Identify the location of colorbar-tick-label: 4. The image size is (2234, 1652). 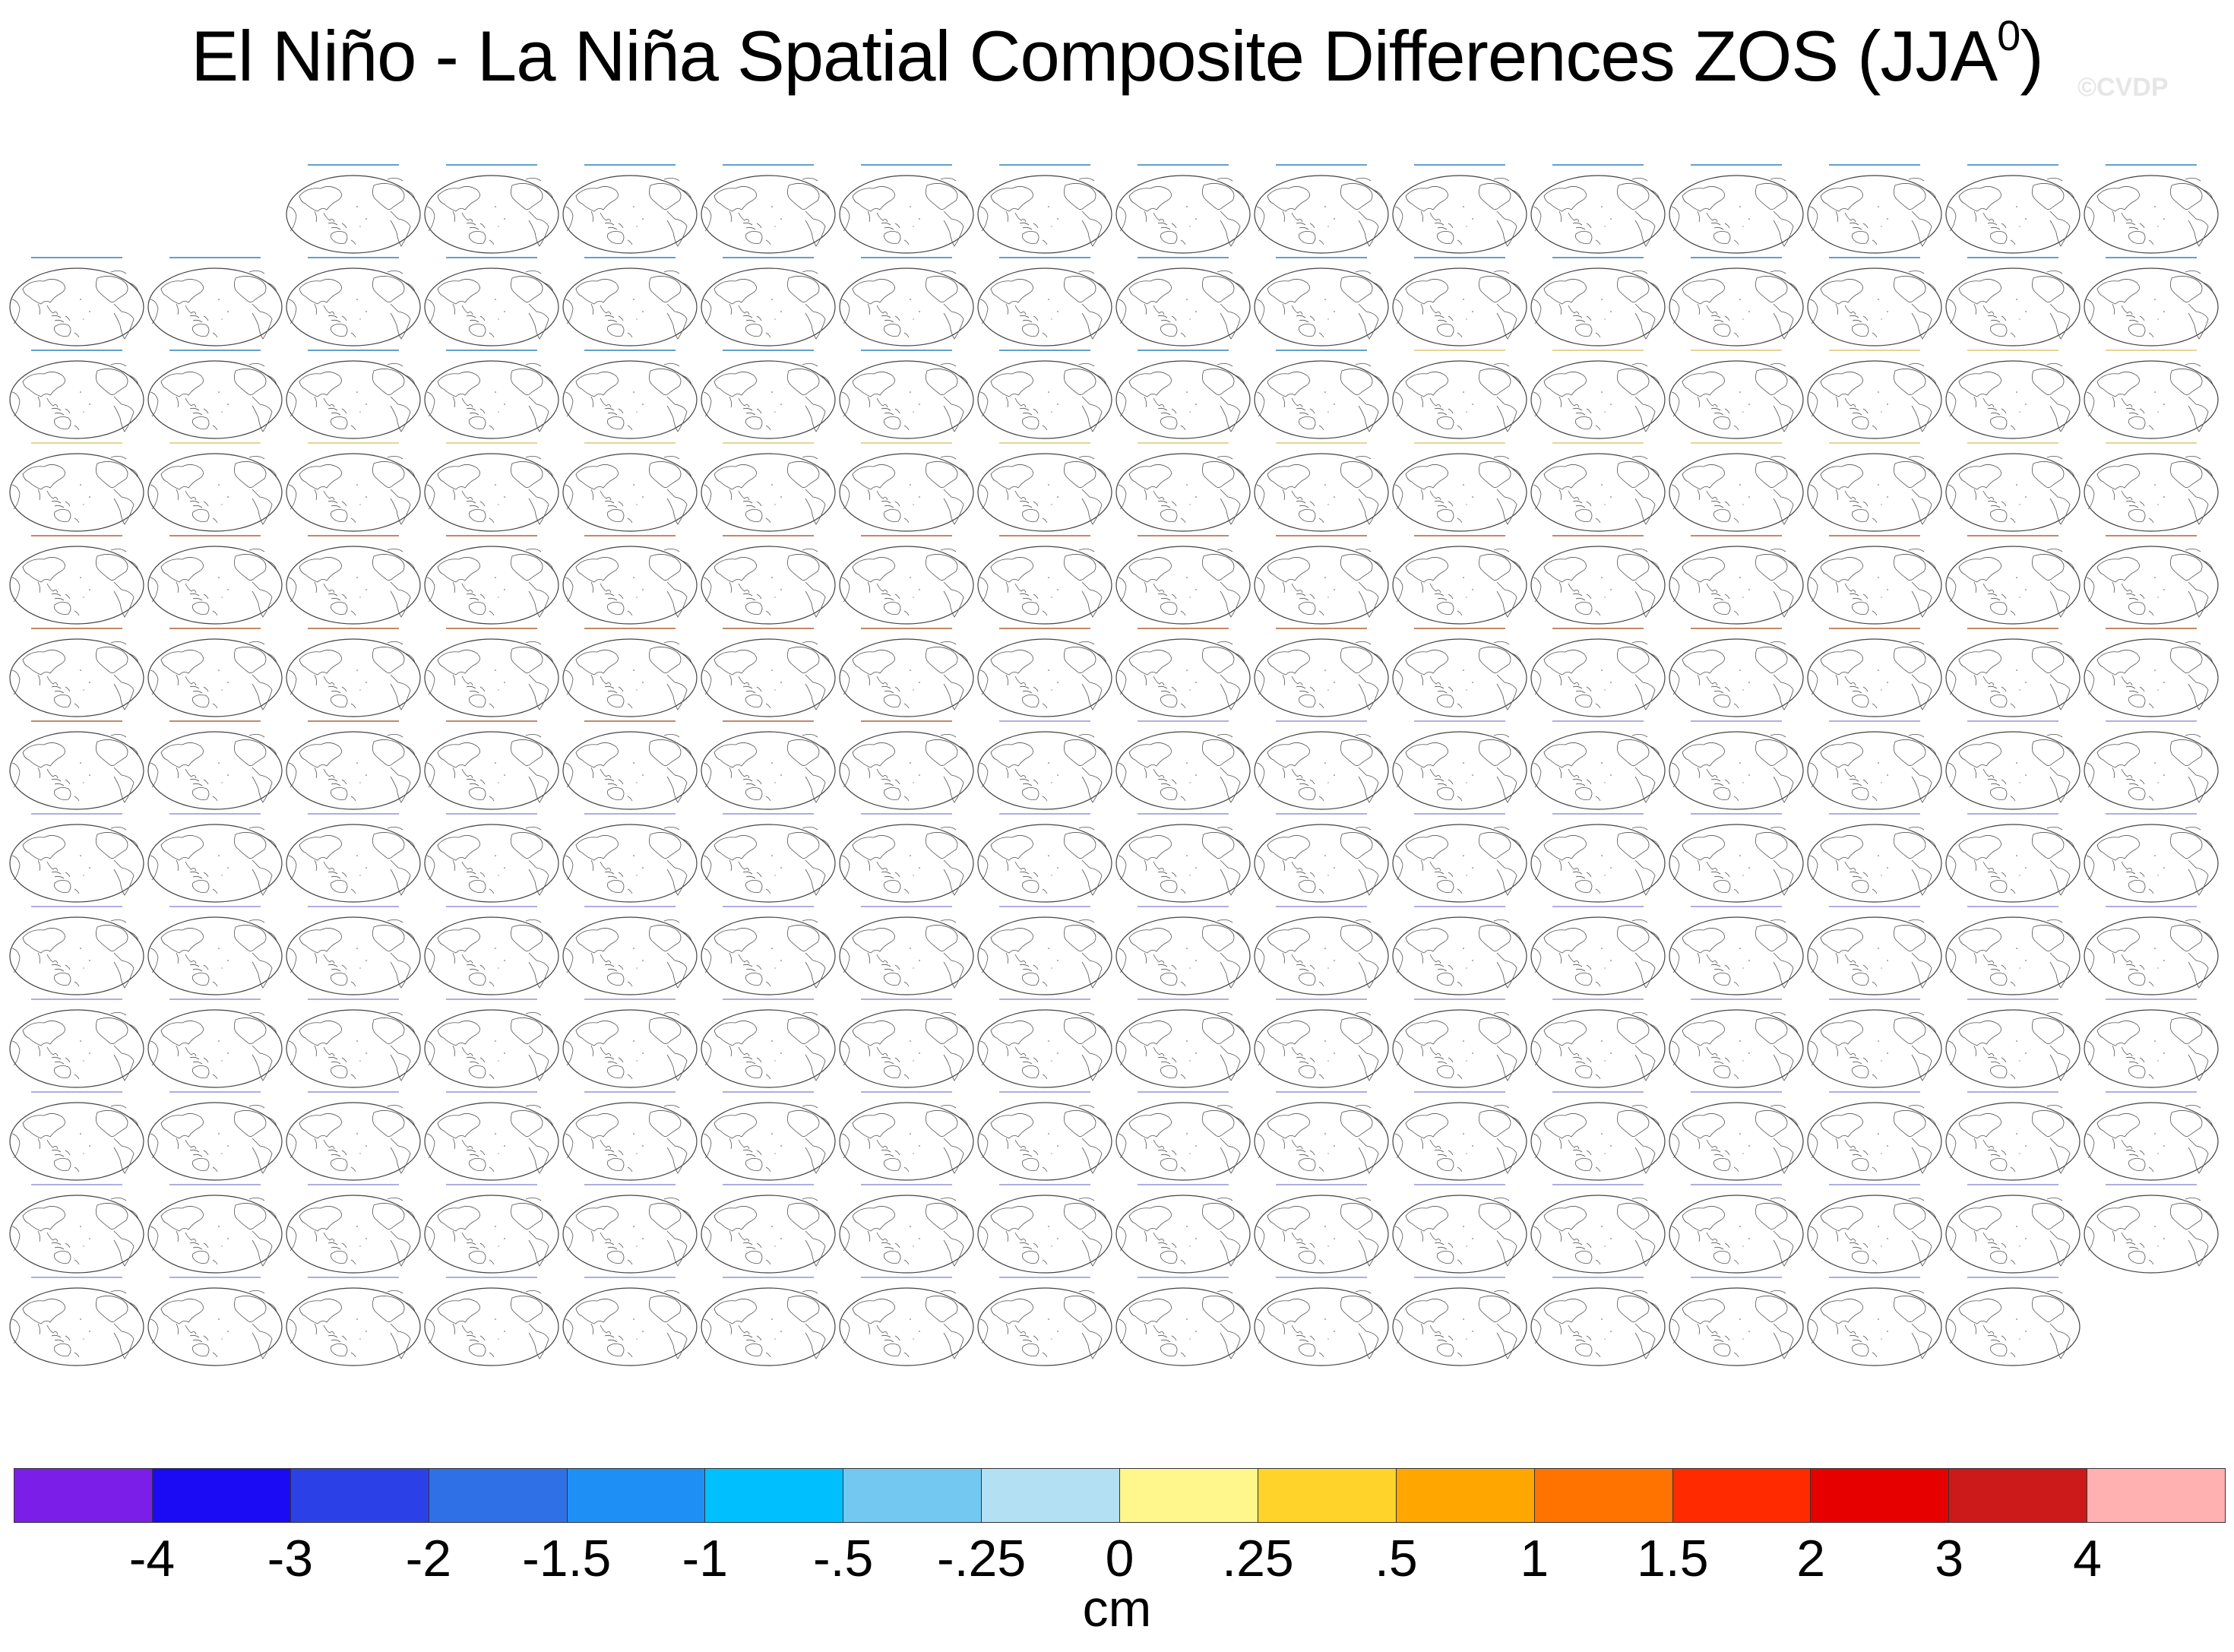
(2087, 1558).